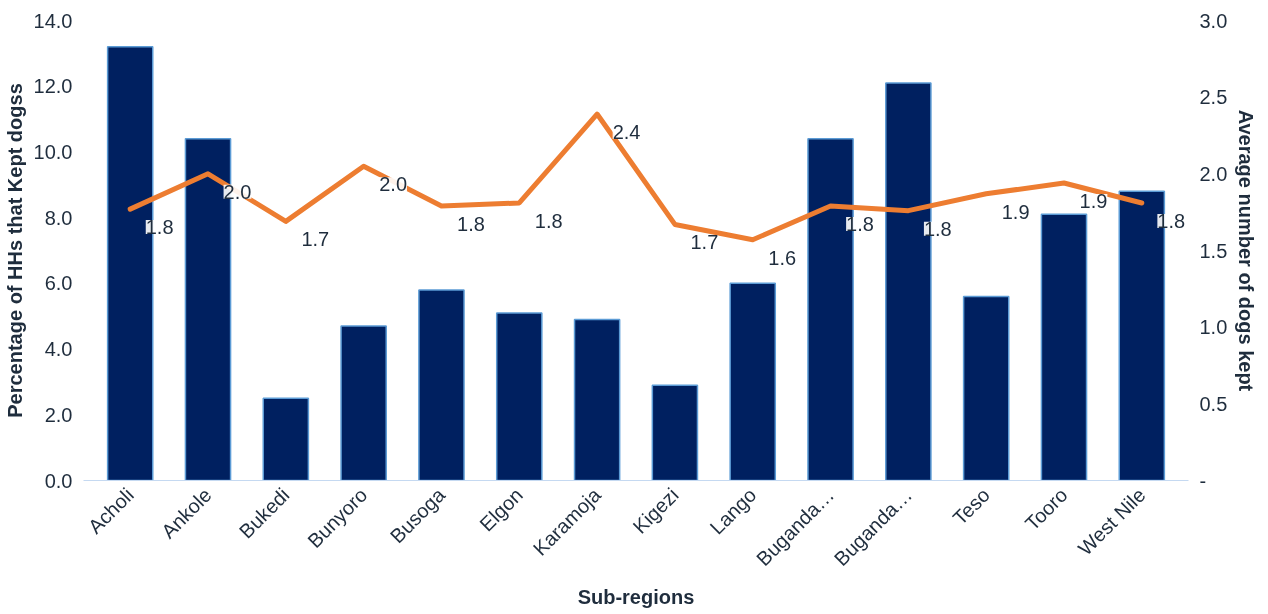  Describe the element at coordinates (1213, 250) in the screenshot. I see `y2-tick-label: 1.5` at that location.